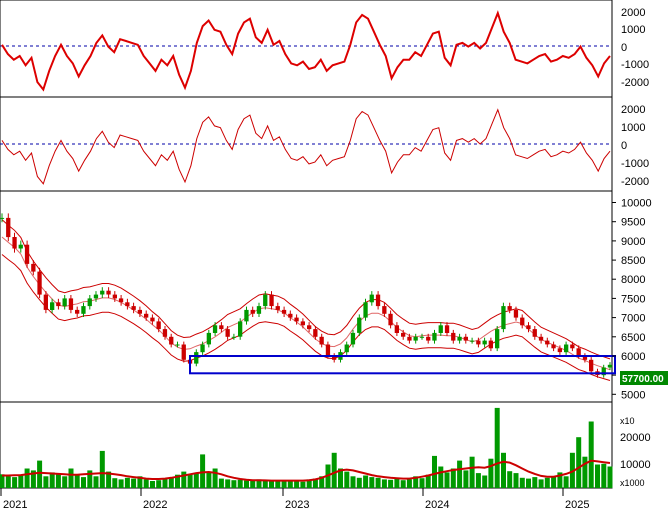 The height and width of the screenshot is (513, 669). I want to click on support-zone-box, so click(402, 365).